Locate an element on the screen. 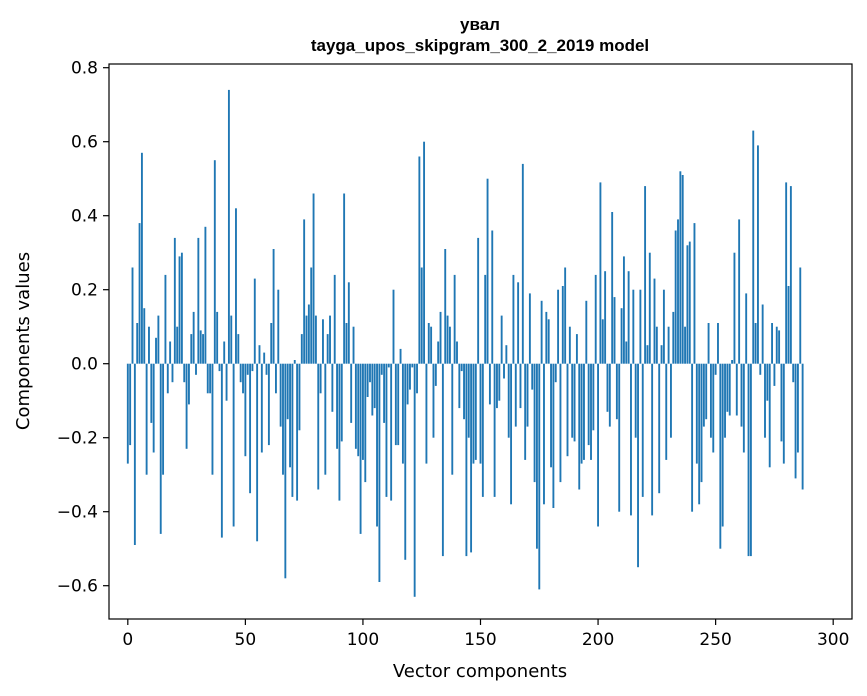 Image resolution: width=867 pixels, height=696 pixels. y-tick-label: −0.4 is located at coordinates (77, 513).